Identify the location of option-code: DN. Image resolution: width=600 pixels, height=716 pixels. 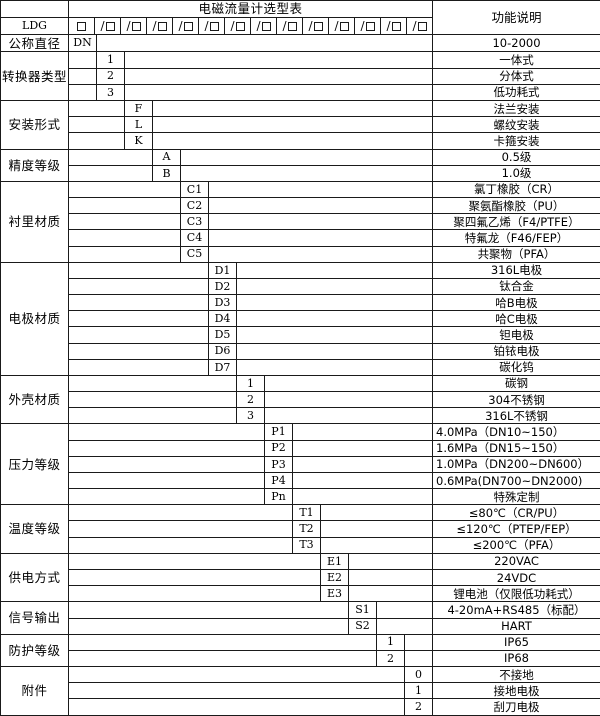
(82, 43).